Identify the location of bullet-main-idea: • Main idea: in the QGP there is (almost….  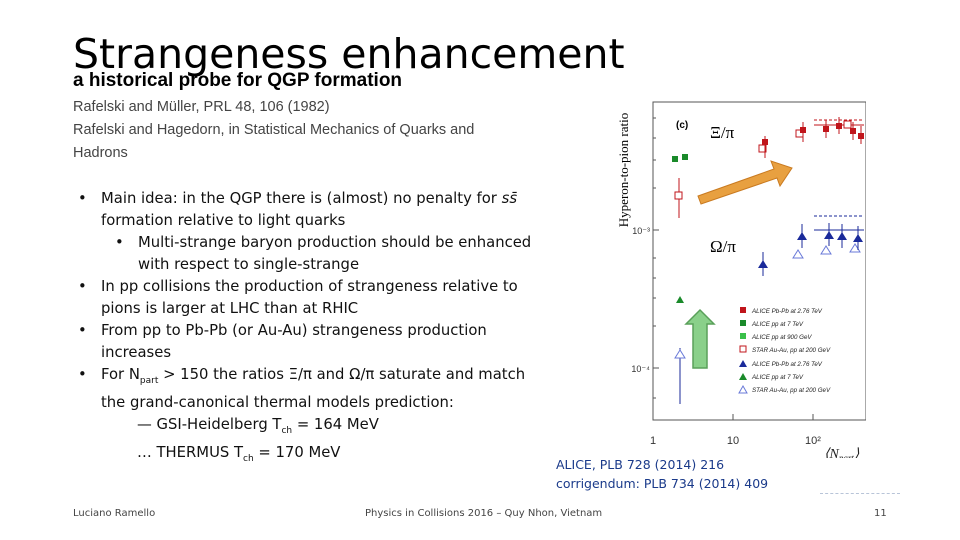
(313, 210).